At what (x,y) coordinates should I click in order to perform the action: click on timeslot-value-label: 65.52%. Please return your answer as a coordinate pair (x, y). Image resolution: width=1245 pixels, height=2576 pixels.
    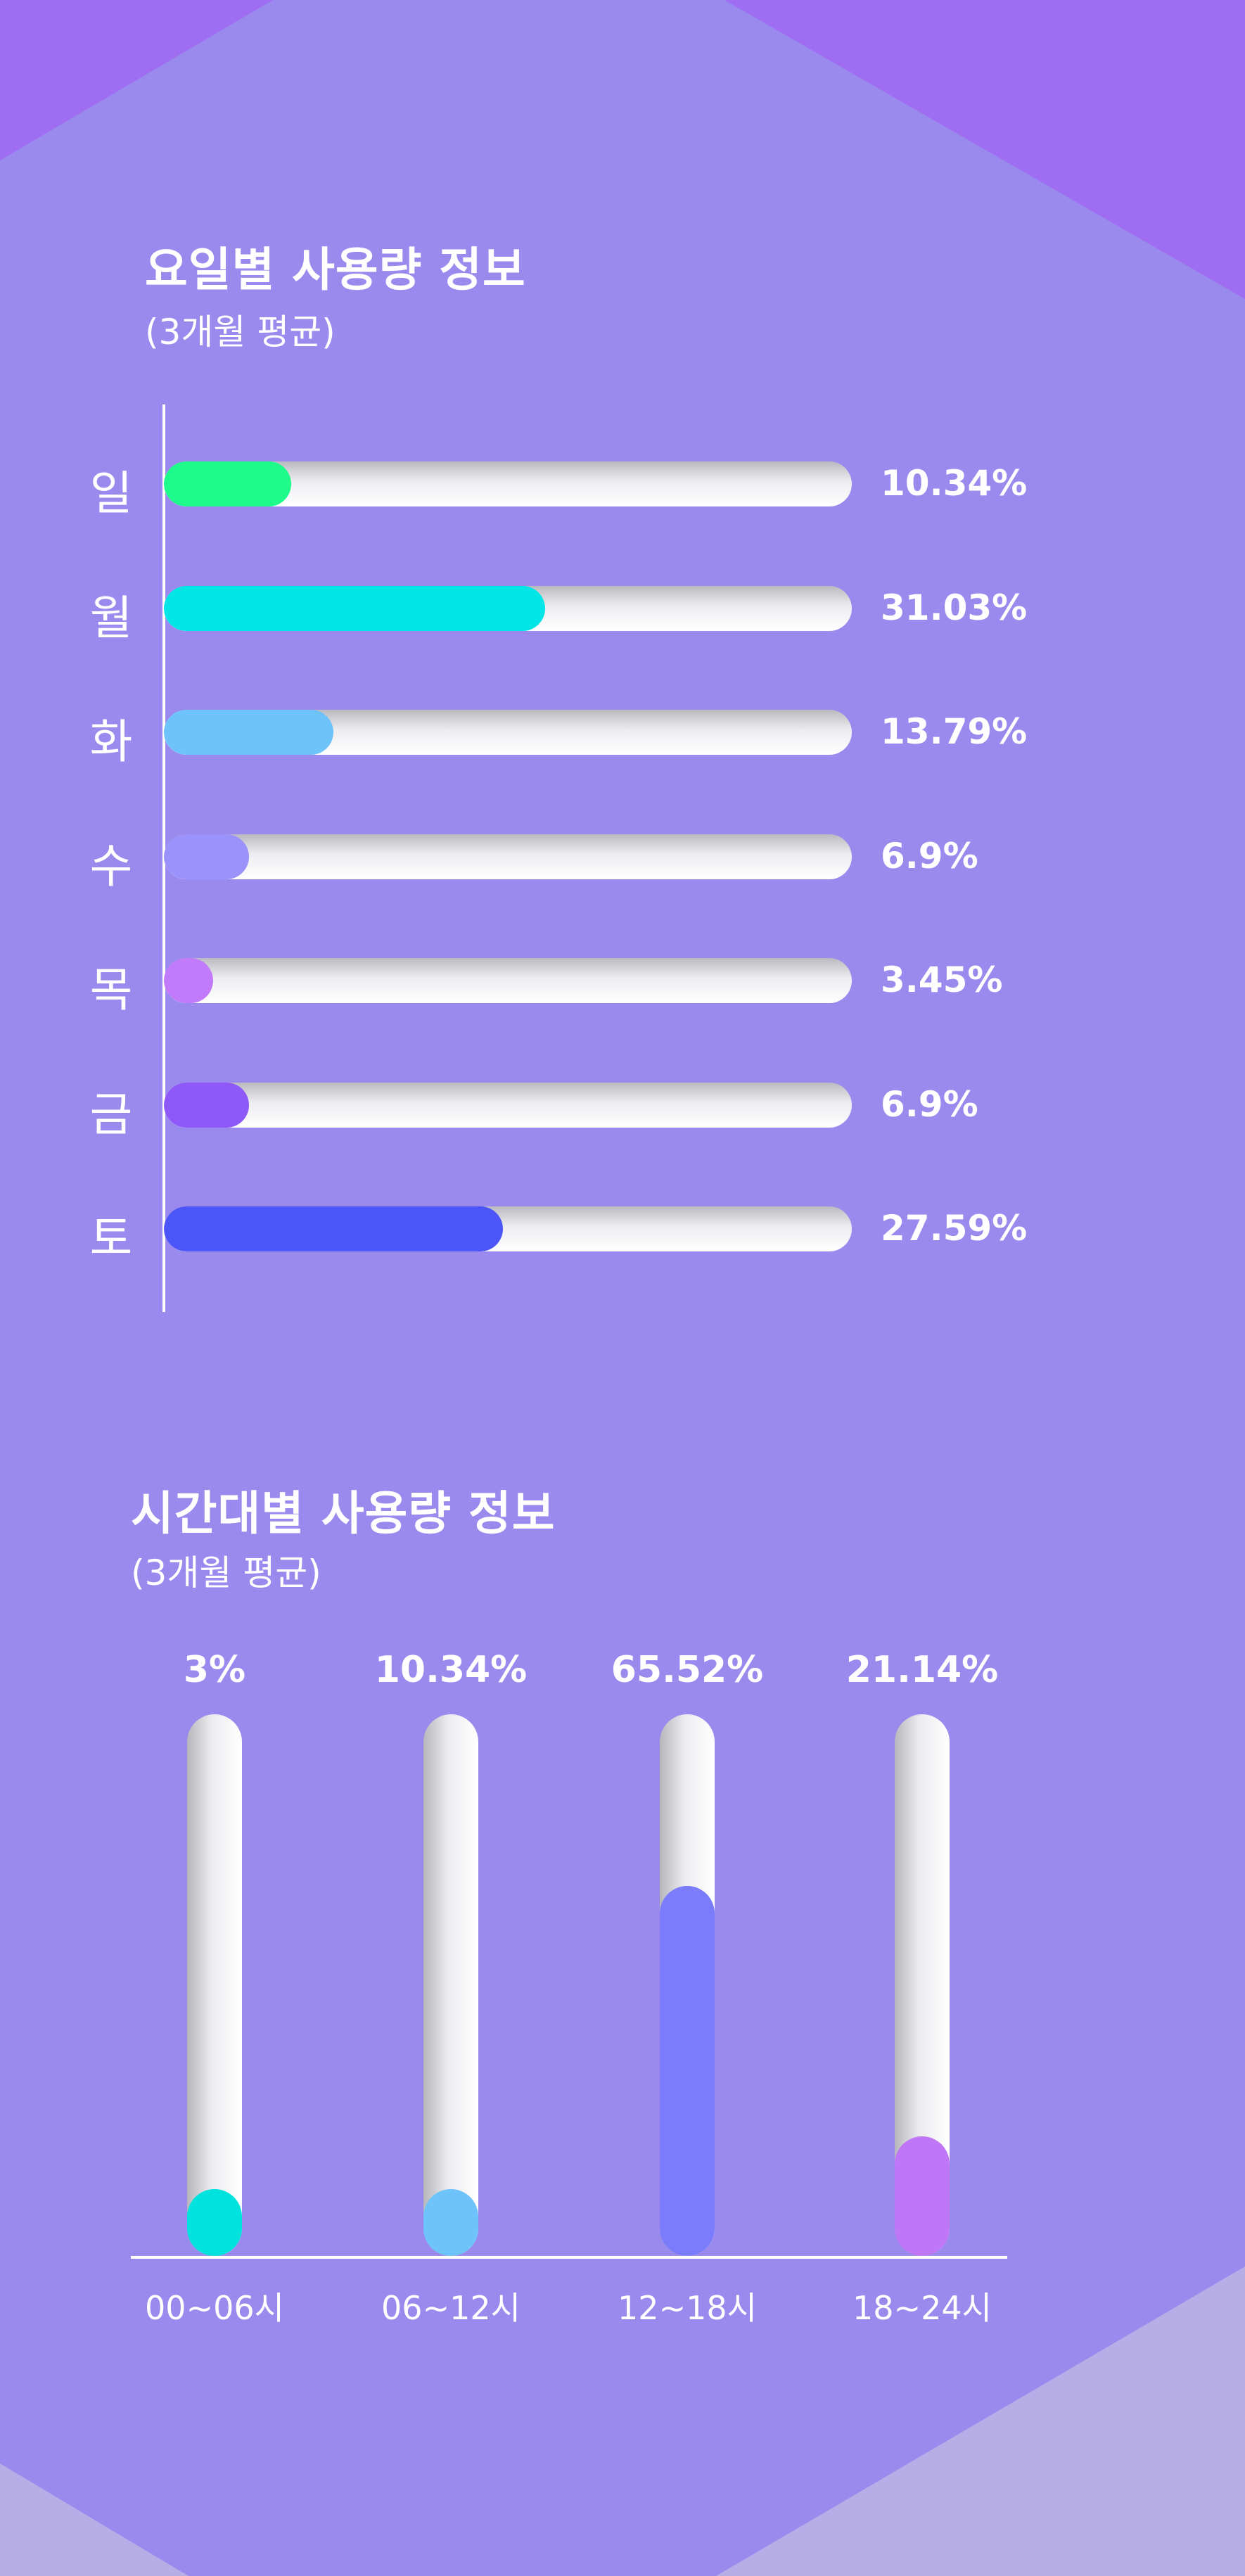
    Looking at the image, I should click on (687, 1670).